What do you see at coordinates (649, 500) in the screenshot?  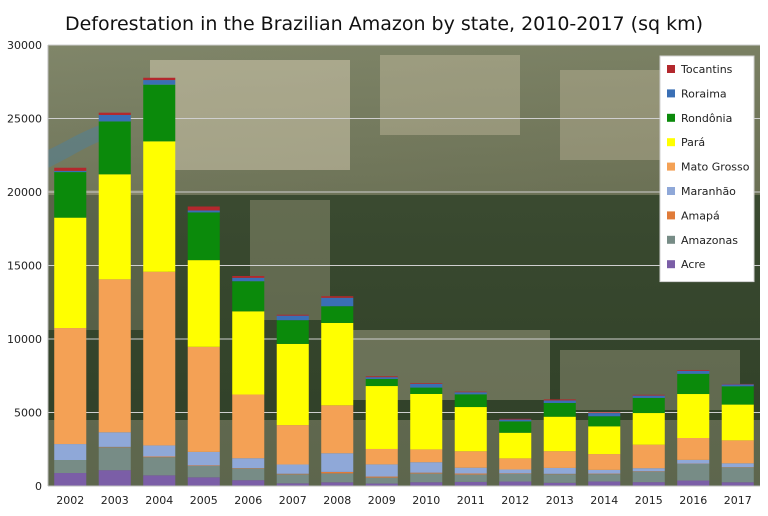 I see `x-tick-label: 2015` at bounding box center [649, 500].